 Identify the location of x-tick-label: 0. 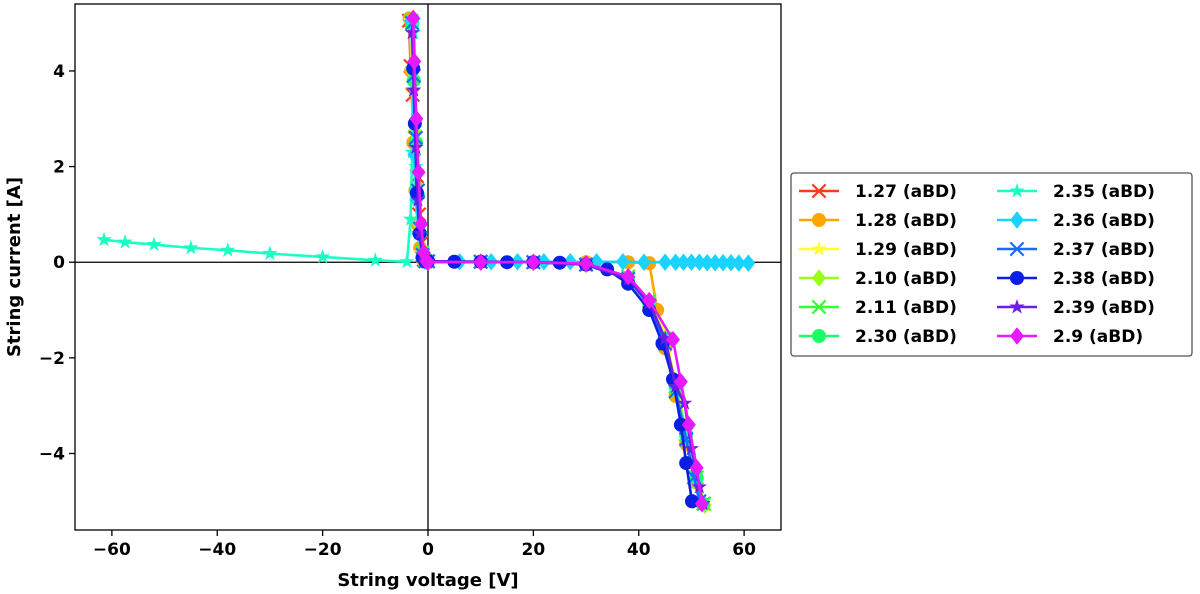
(428, 550).